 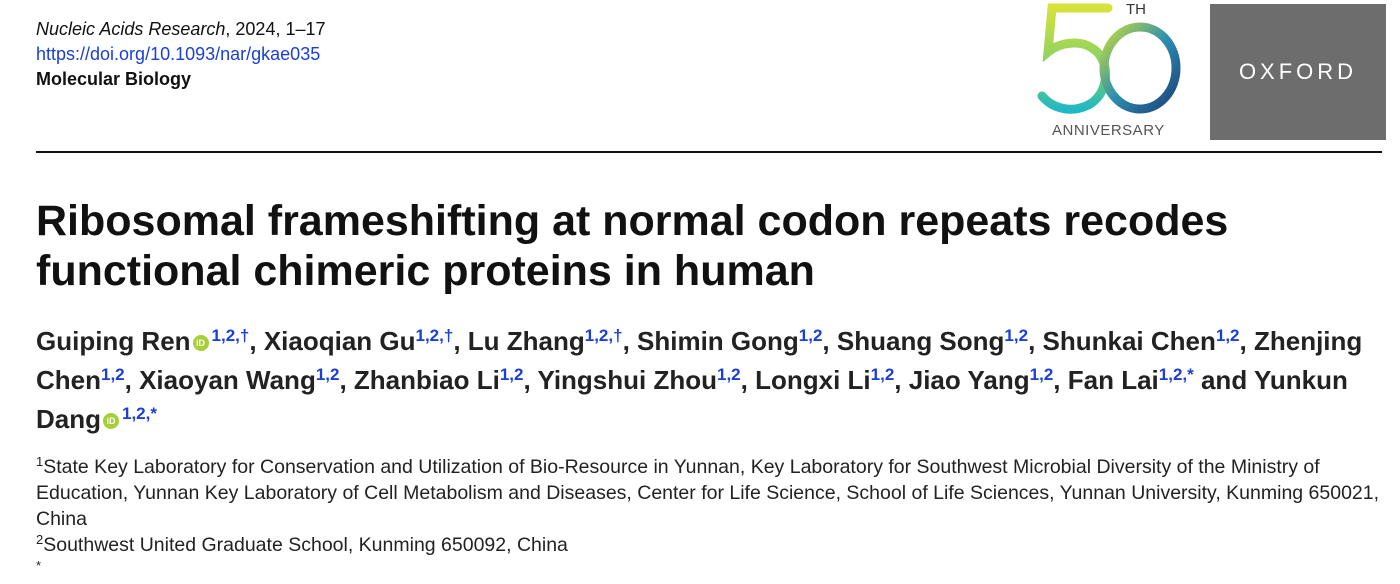 I want to click on journal-year-pages: , 2024, 1–17, so click(x=275, y=29).